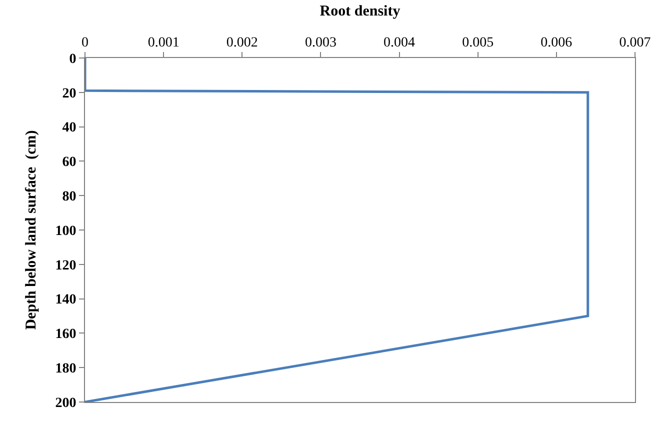 This screenshot has height=421, width=665. I want to click on x-tick-label: 0.004, so click(400, 42).